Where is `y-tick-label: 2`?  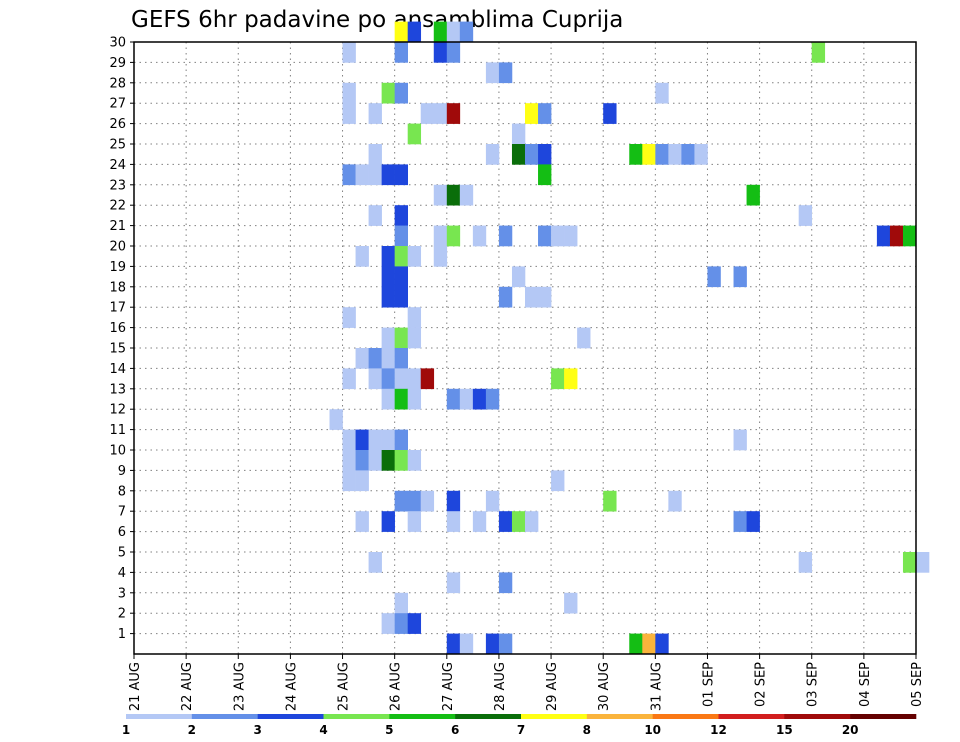 y-tick-label: 2 is located at coordinates (122, 614).